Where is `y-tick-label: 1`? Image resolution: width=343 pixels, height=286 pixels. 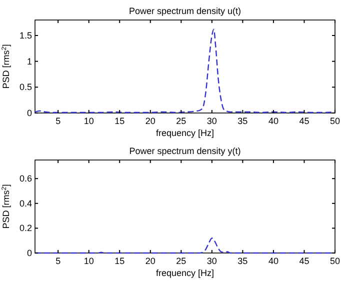
y-tick-label: 1 is located at coordinates (29, 61).